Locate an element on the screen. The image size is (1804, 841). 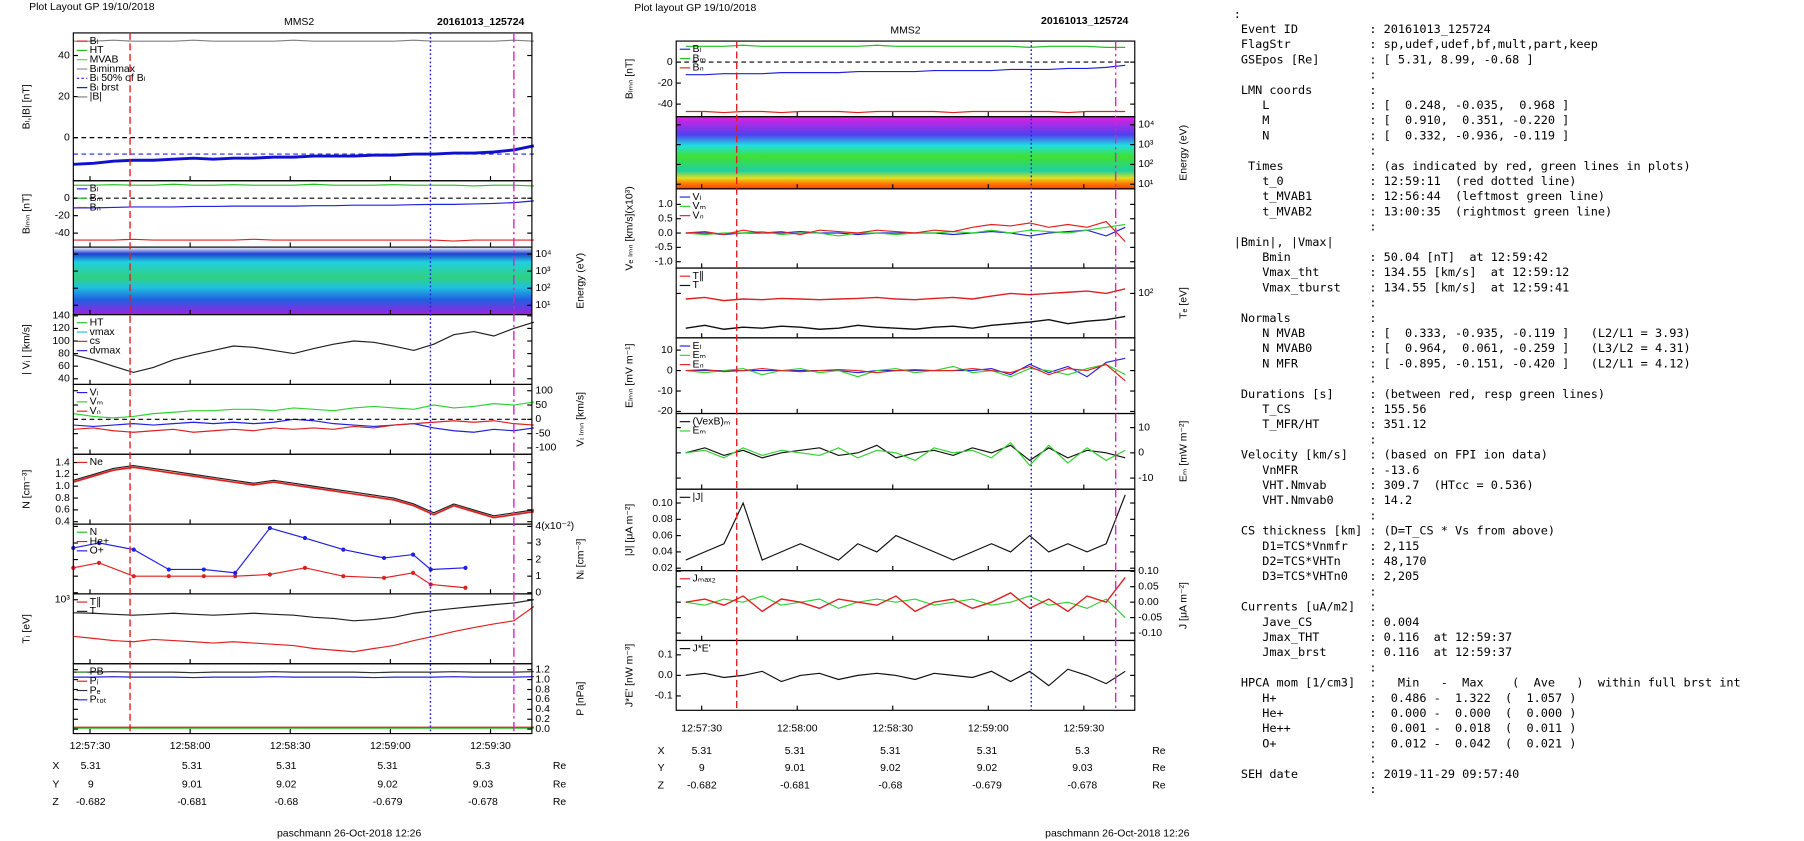
info-line: t_0 : 12:59:11 (red dotted line) is located at coordinates (1405, 181).